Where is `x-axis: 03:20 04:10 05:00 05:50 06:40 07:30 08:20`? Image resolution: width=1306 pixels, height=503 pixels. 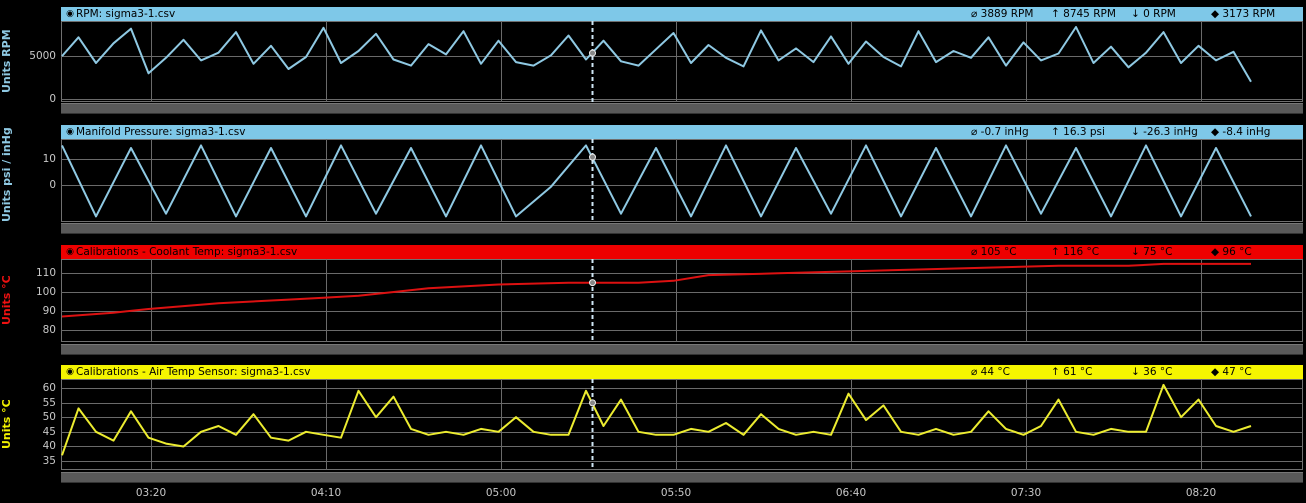
x-axis: 03:20 04:10 05:00 05:50 06:40 07:30 08:20 is located at coordinates (682, 493).